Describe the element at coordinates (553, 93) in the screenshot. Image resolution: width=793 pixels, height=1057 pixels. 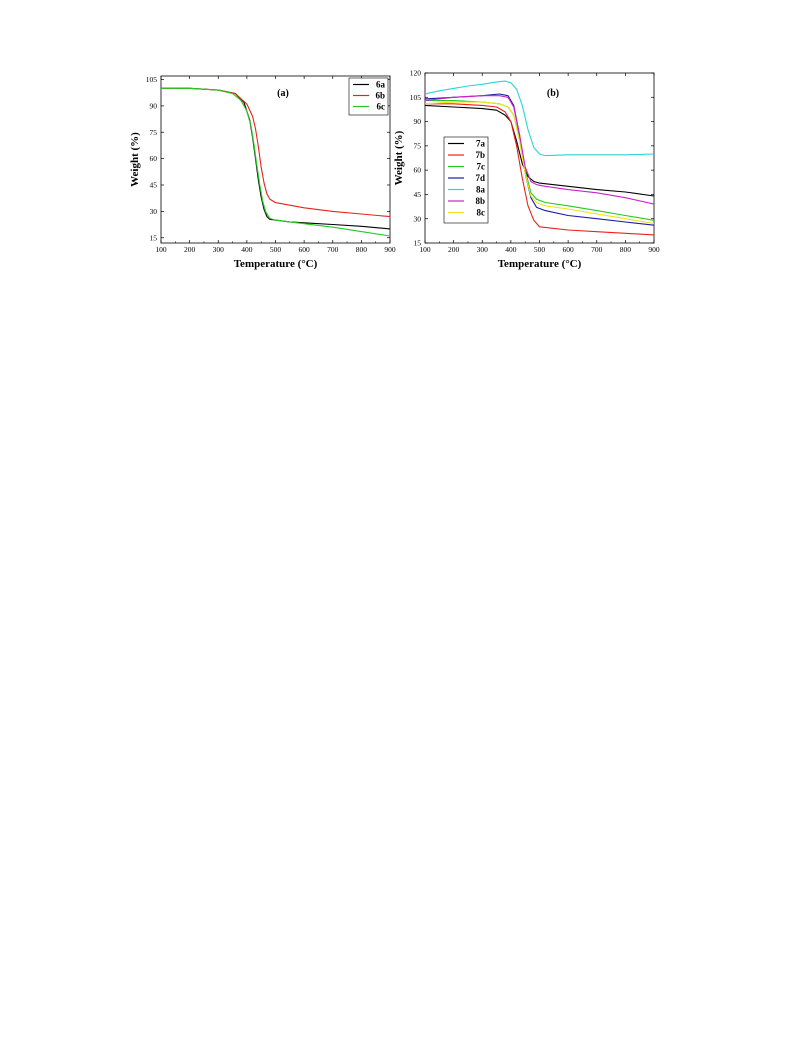
I see `panel-label: (b)` at that location.